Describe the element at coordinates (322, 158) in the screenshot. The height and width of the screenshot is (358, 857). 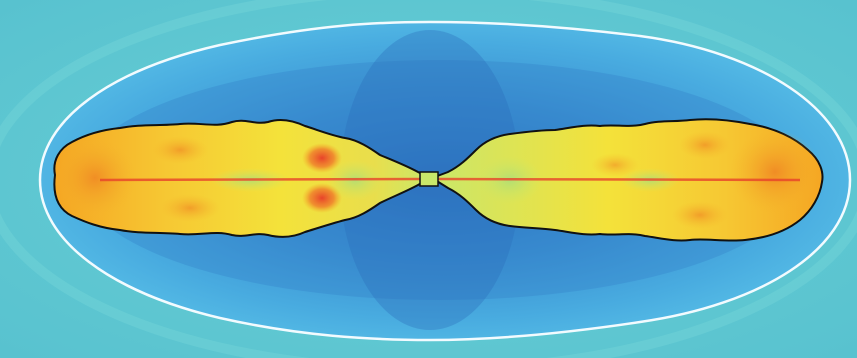
I see `left-lobe-hotspot-upper` at that location.